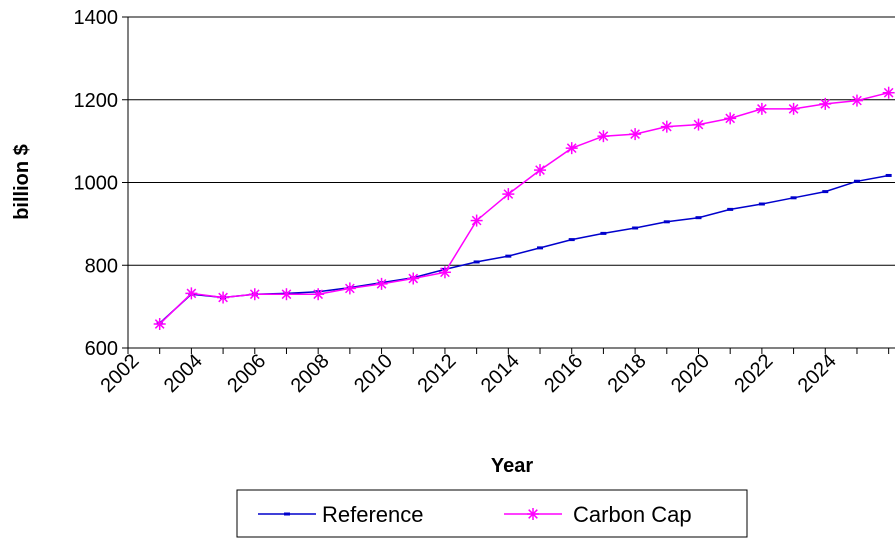 The width and height of the screenshot is (896, 538). Describe the element at coordinates (22, 182) in the screenshot. I see `y-axis-title: billion $` at that location.